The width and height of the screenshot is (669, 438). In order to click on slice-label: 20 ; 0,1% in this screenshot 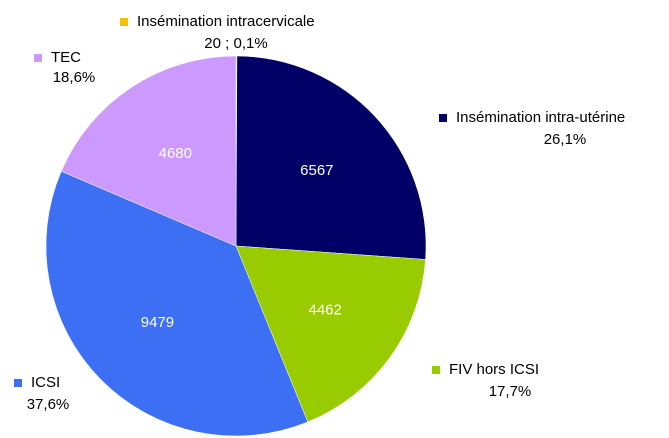, I will do `click(235, 43)`.